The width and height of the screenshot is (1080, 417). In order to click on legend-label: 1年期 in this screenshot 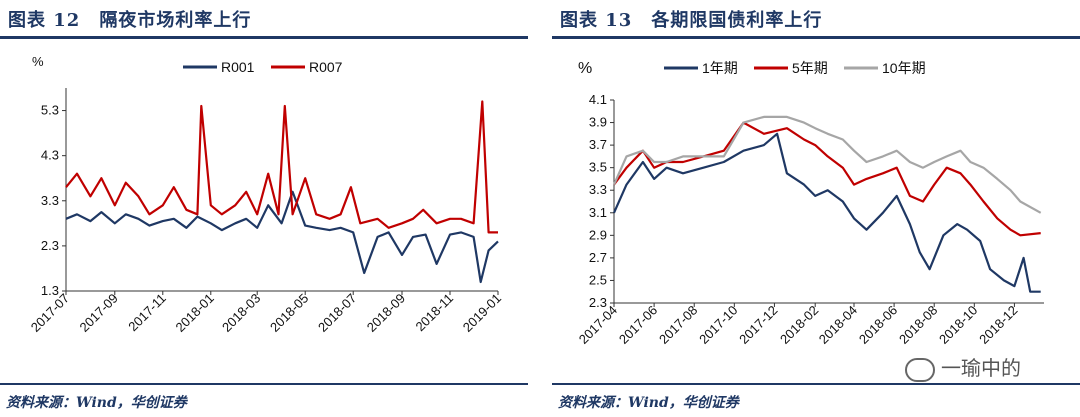, I will do `click(720, 68)`.